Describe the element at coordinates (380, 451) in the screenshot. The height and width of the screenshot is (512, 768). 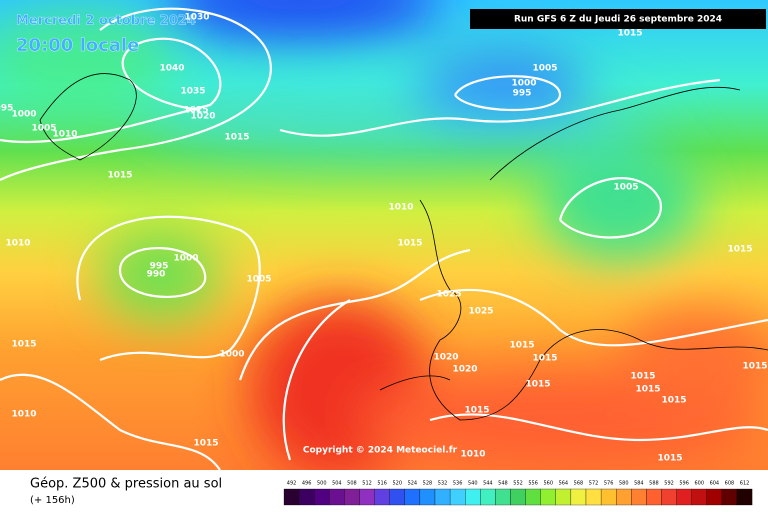
I see `copyright: Copyright © 2024 Meteociel.fr` at that location.